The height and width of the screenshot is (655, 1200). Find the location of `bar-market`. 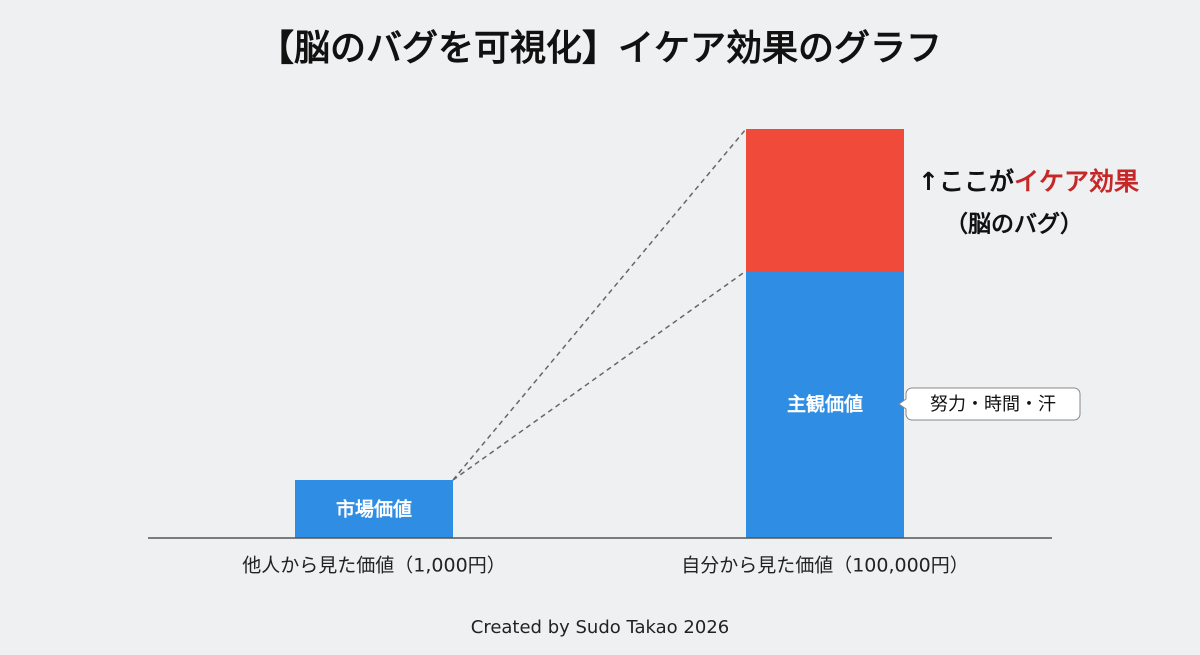

bar-market is located at coordinates (374, 509).